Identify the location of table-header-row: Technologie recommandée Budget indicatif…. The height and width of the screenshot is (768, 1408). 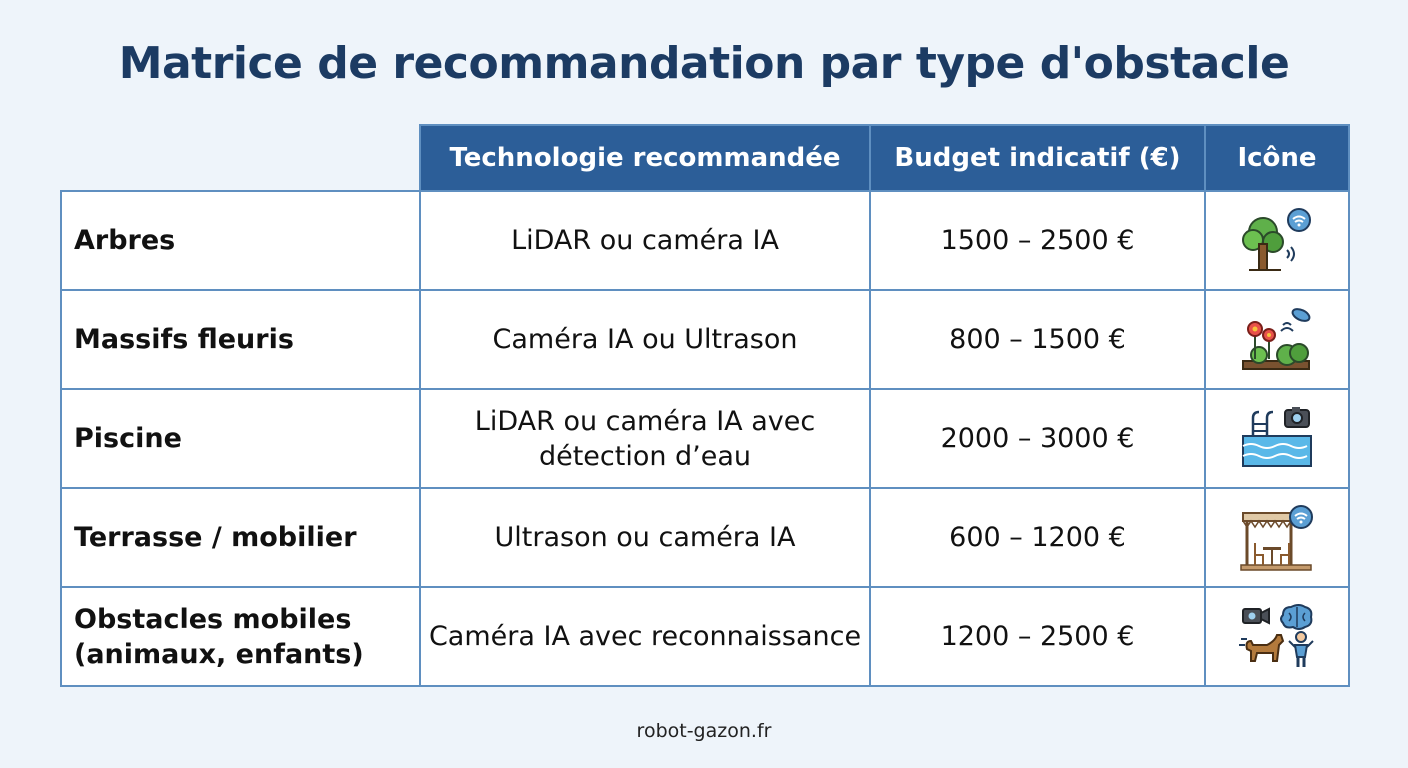
(705, 158).